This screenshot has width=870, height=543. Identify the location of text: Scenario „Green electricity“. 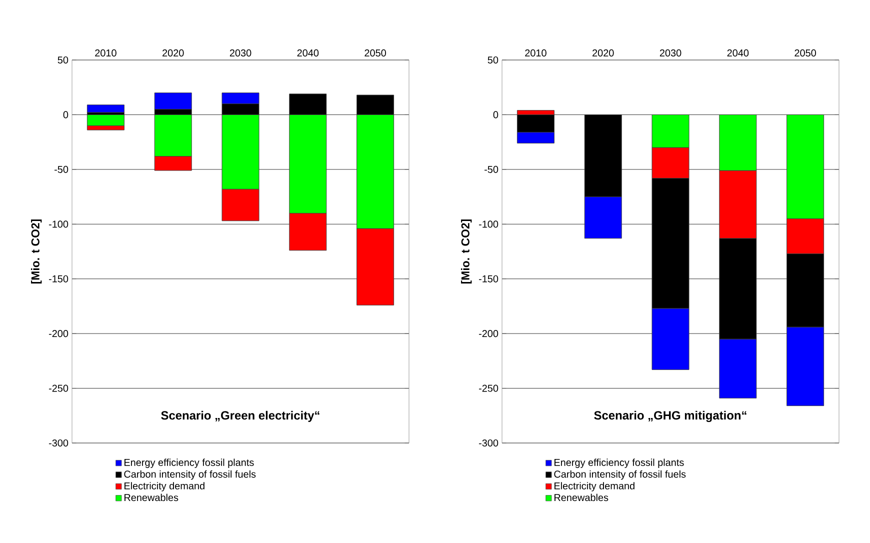
(240, 416).